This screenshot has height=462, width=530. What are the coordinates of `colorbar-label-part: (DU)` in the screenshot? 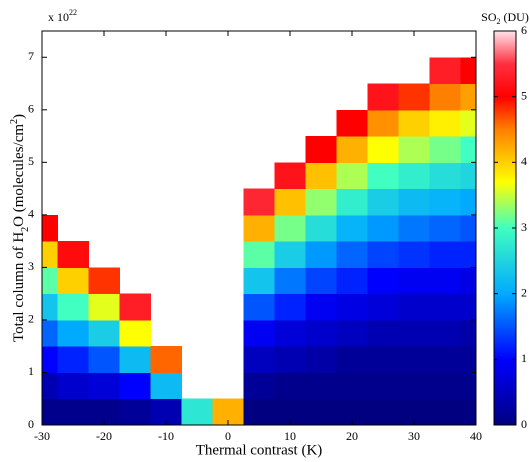 It's located at (515, 17).